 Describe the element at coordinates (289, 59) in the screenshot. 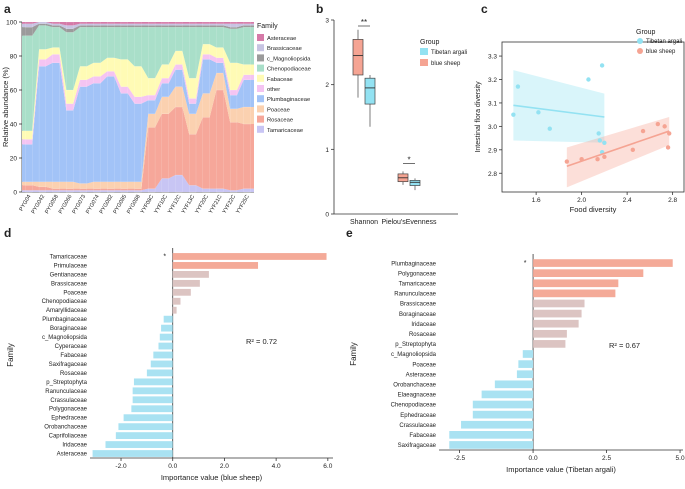

I see `legend-label: c_Magnoliopsida` at that location.